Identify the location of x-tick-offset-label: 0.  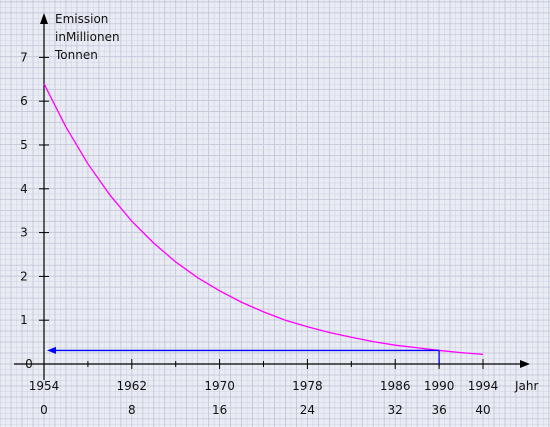
(44, 410).